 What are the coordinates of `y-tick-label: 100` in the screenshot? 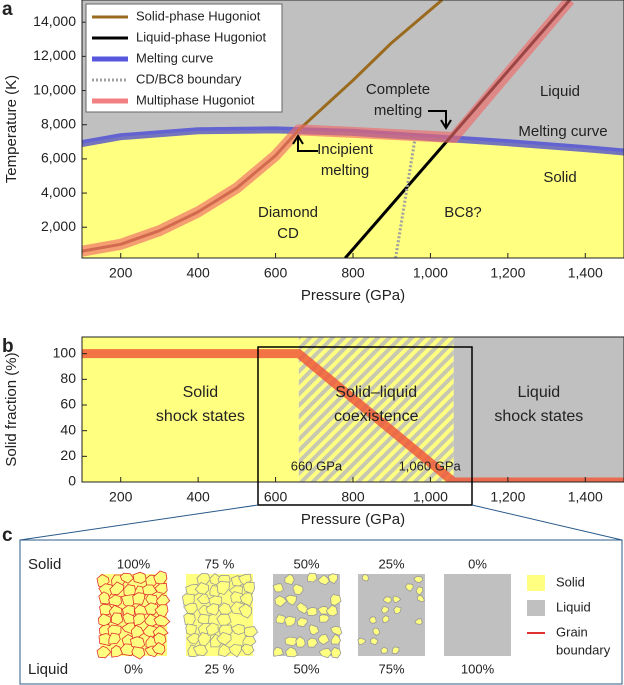 It's located at (65, 352).